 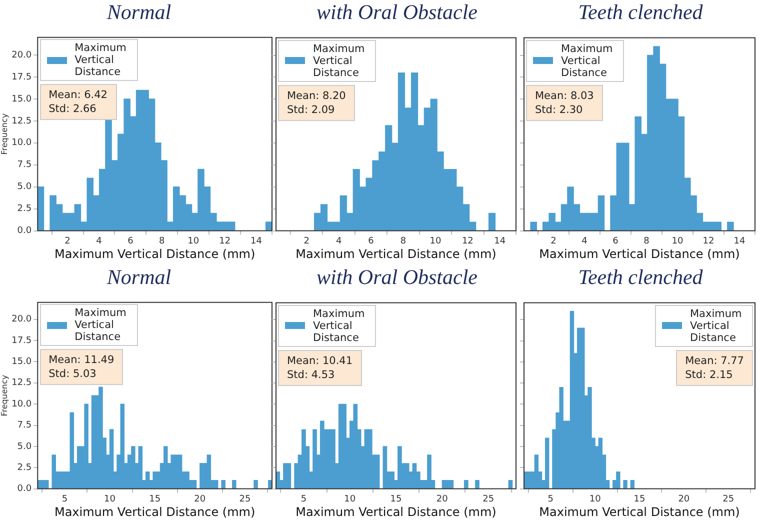 What do you see at coordinates (73, 109) in the screenshot?
I see `annotation: Std: 2.66` at bounding box center [73, 109].